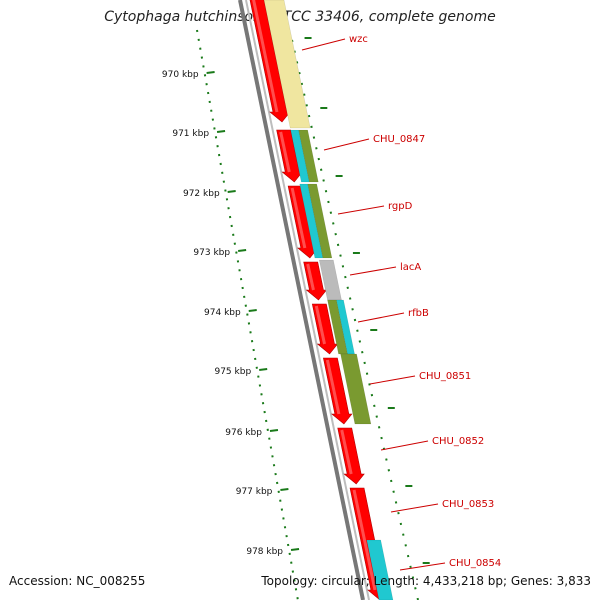 This screenshot has height=600, width=600. Describe the element at coordinates (468, 504) in the screenshot. I see `gene-label: CHU_0853` at that location.